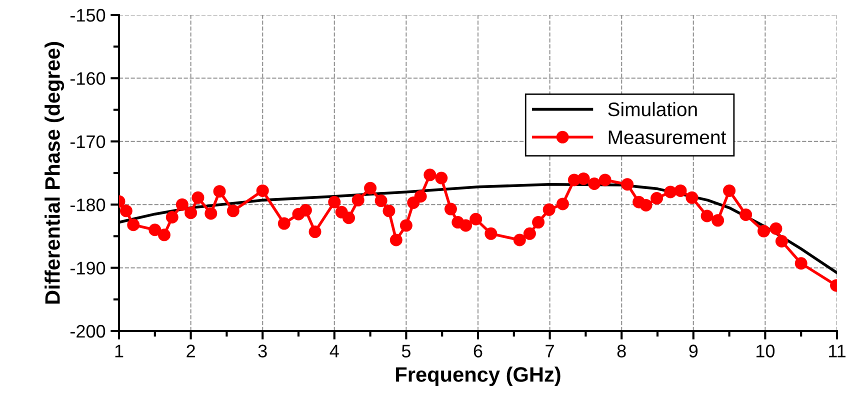 The height and width of the screenshot is (412, 847). What do you see at coordinates (693, 351) in the screenshot?
I see `x-tick-label: 9` at bounding box center [693, 351].